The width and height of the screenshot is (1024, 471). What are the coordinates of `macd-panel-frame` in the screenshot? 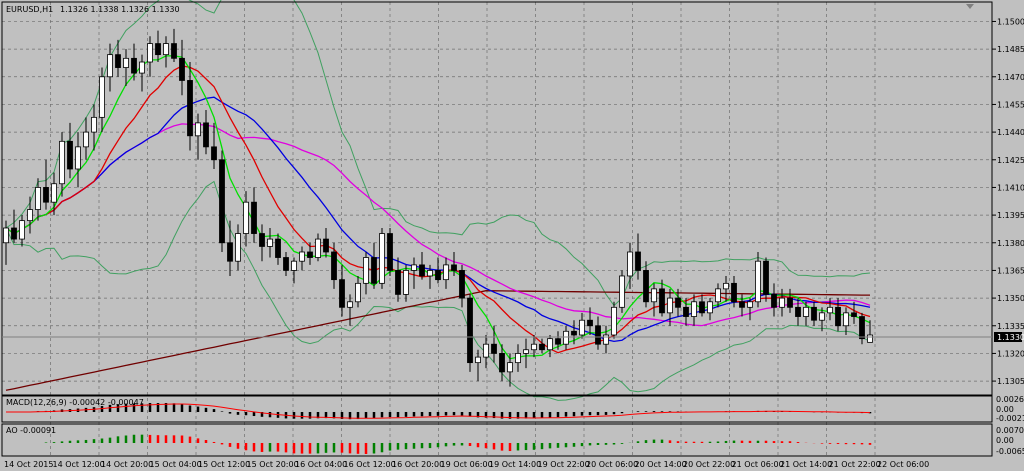 It's located at (497, 409).